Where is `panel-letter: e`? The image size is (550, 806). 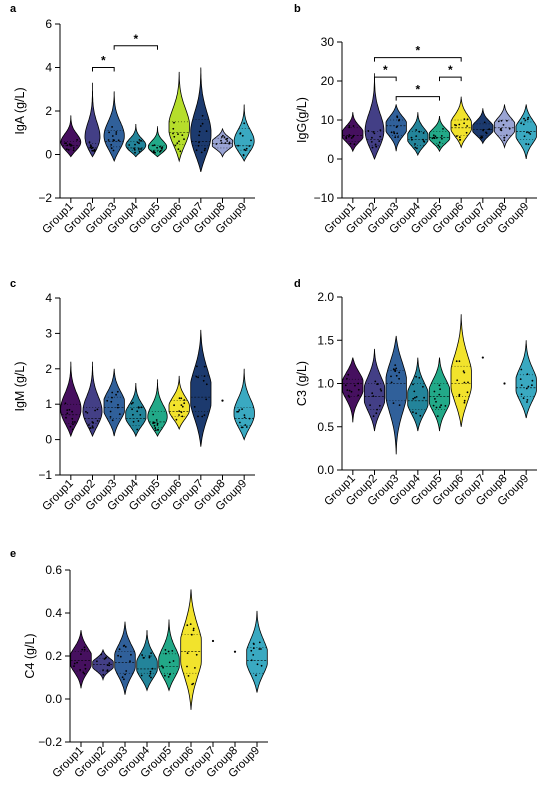 panel-letter: e is located at coordinates (13, 554).